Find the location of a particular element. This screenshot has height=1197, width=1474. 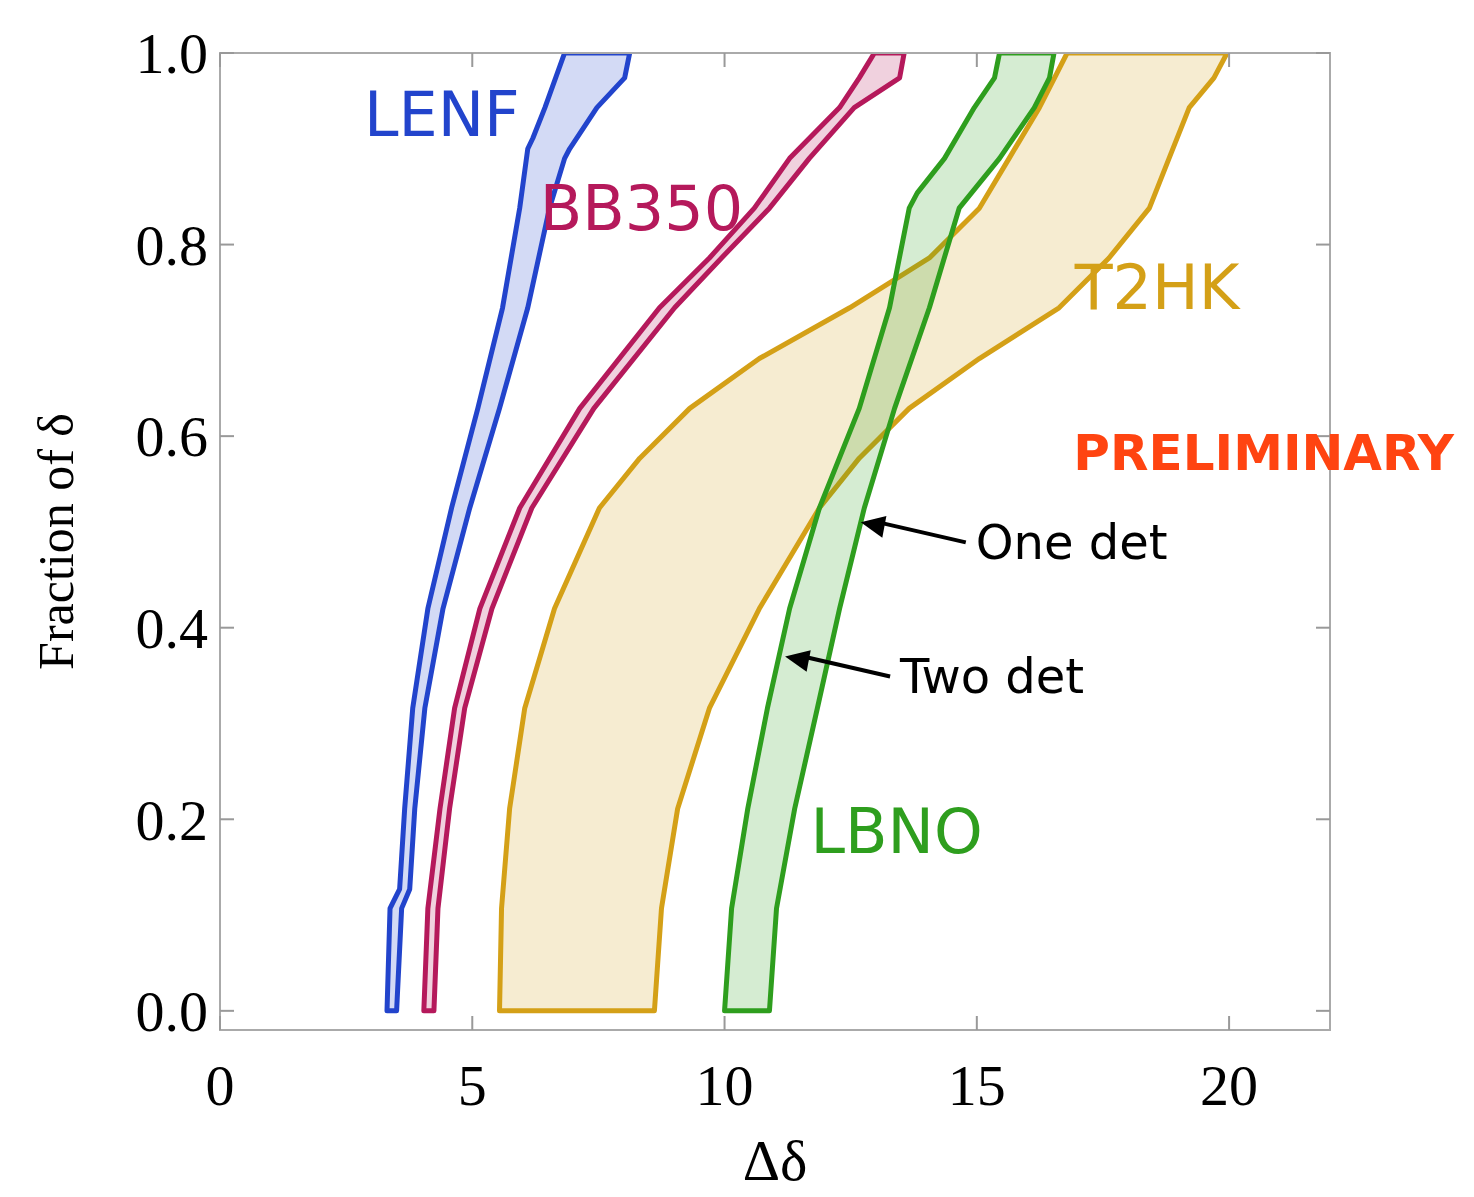

y-tick-label: 0.2 is located at coordinates (171, 820).